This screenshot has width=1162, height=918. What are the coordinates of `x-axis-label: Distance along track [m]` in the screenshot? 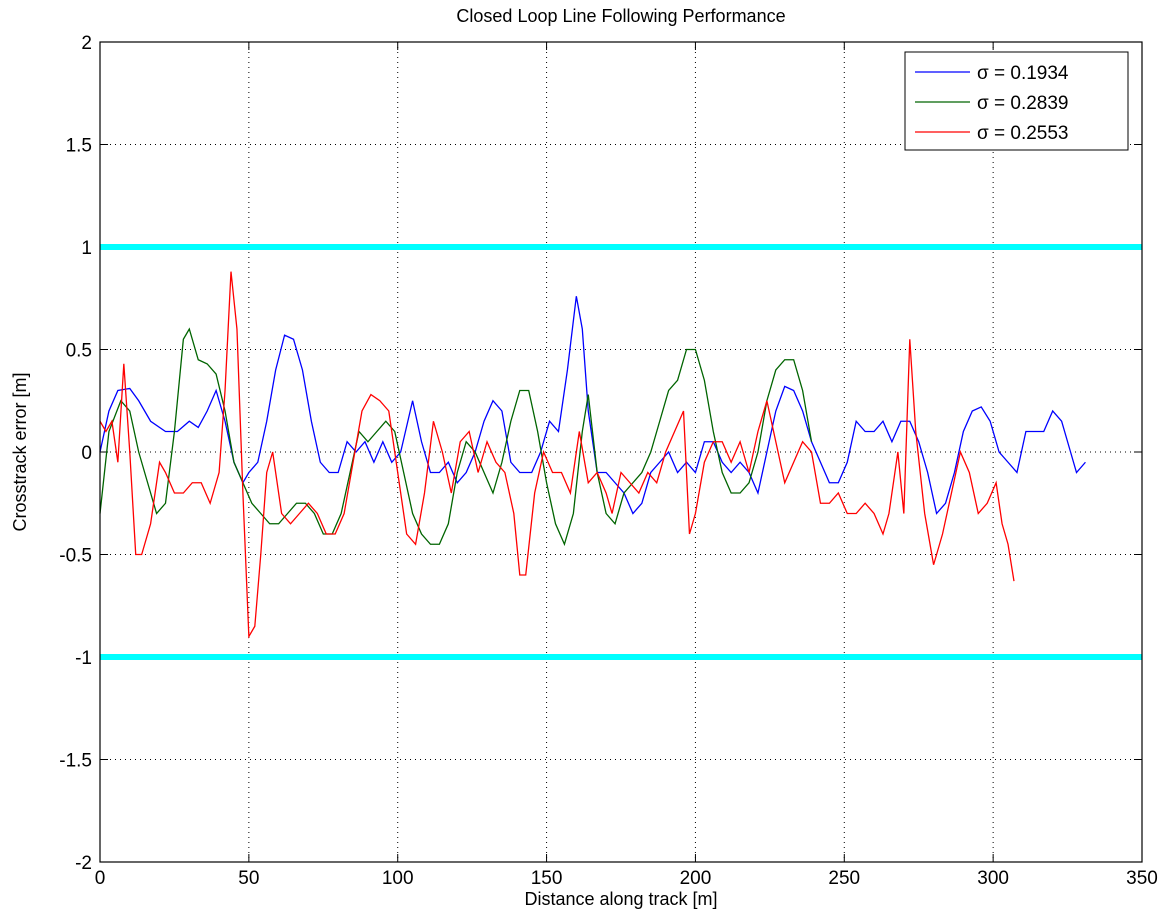 It's located at (620, 899).